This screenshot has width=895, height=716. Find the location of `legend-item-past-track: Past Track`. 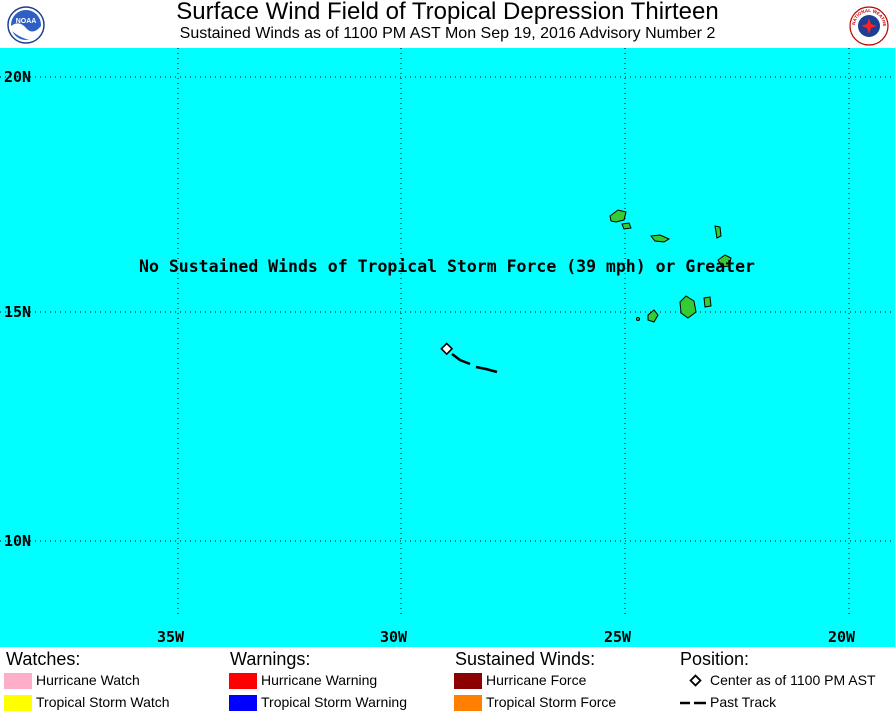

legend-item-past-track: Past Track is located at coordinates (727, 702).